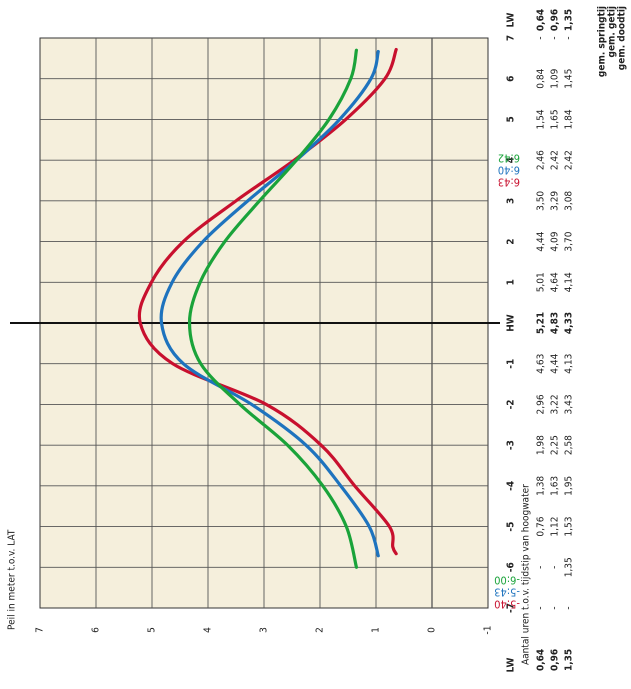 The image size is (631, 689). What do you see at coordinates (509, 170) in the screenshot?
I see `series-end-time: 6:40` at bounding box center [509, 170].